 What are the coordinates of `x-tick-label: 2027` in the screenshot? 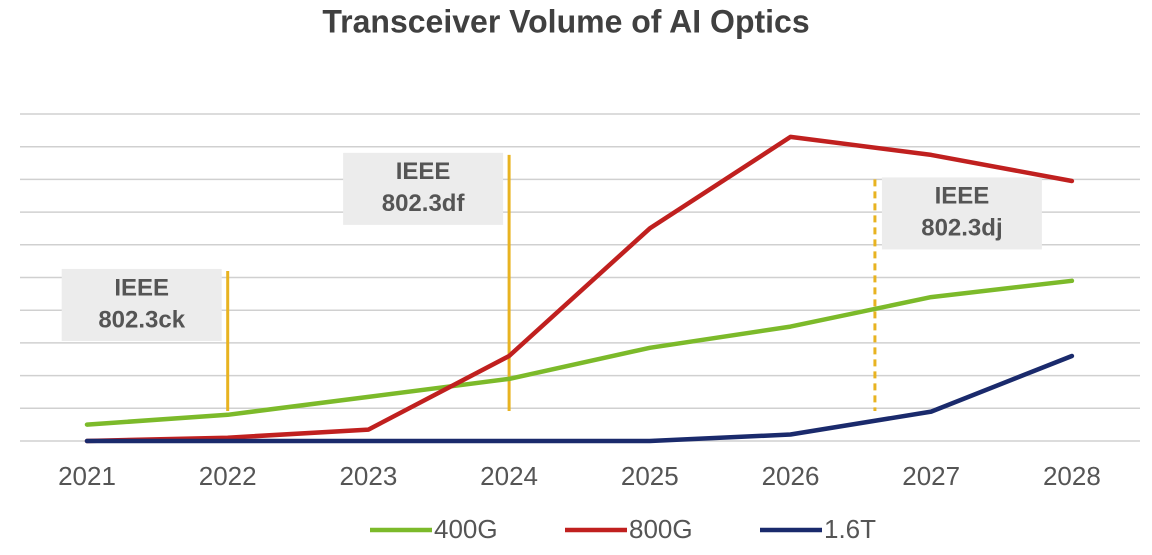 It's located at (931, 476).